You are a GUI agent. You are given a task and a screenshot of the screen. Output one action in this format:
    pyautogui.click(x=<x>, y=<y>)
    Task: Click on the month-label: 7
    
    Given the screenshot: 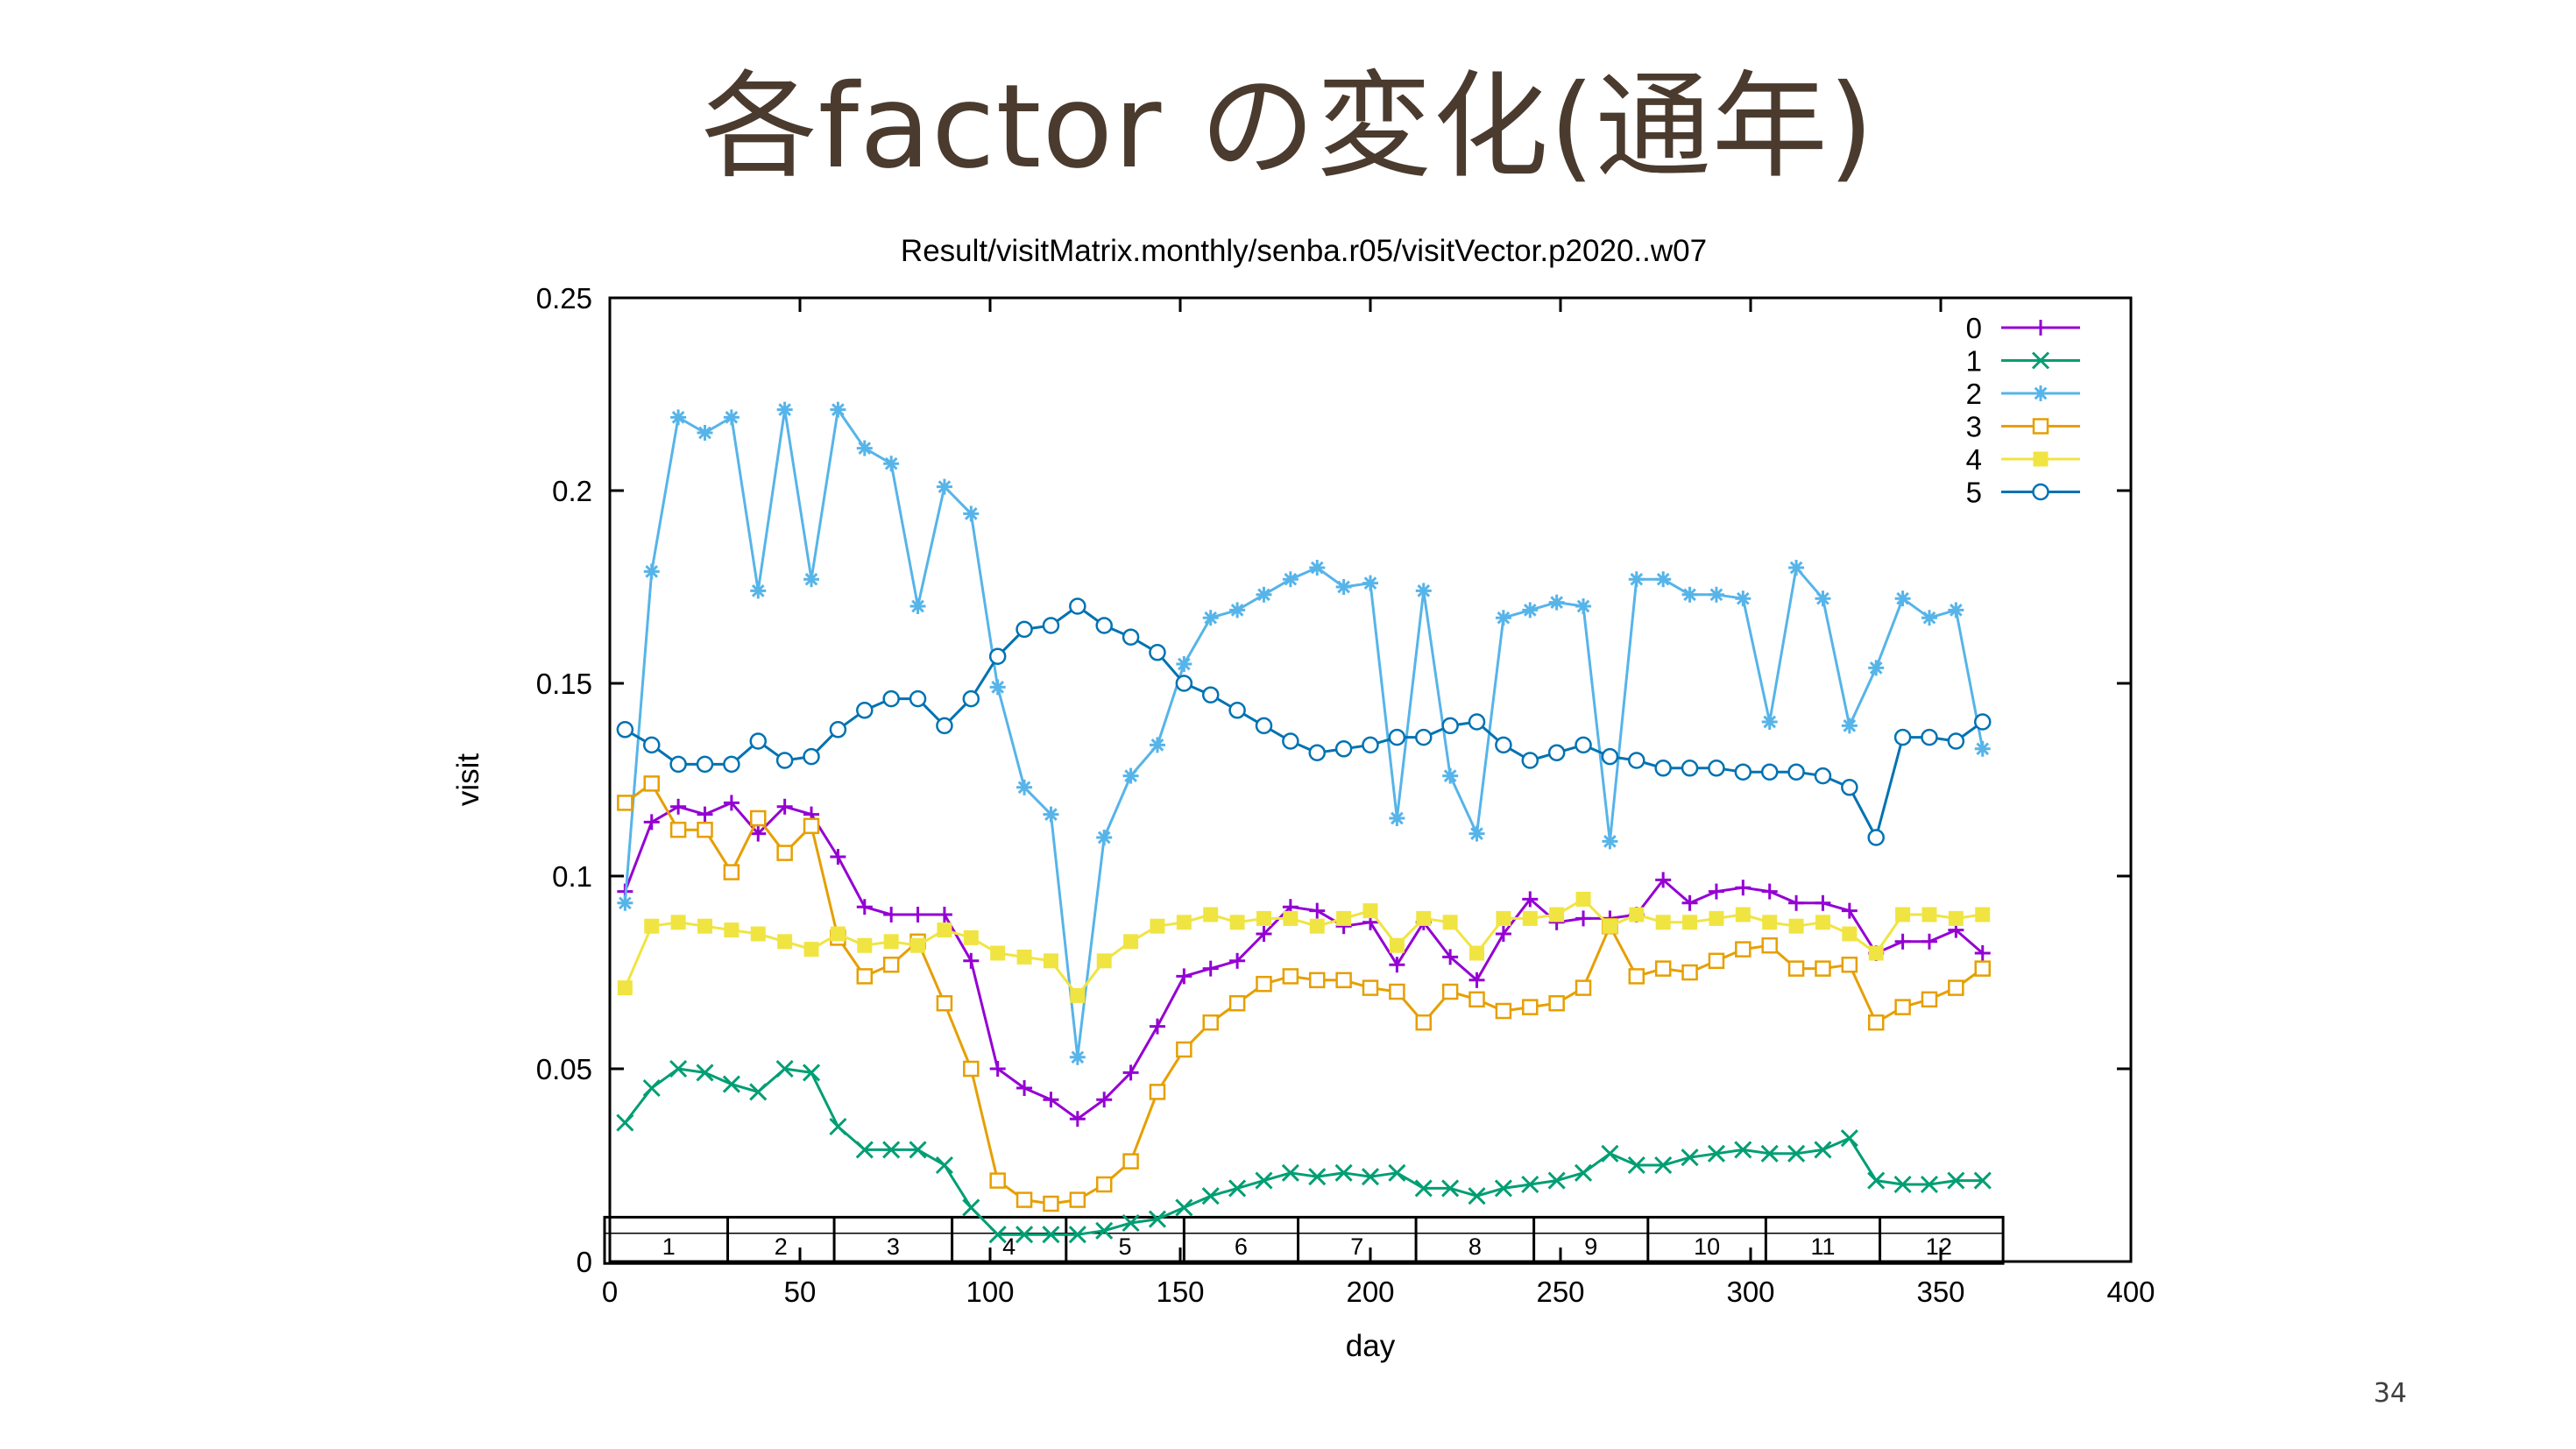 What is the action you would take?
    pyautogui.click(x=1356, y=1246)
    